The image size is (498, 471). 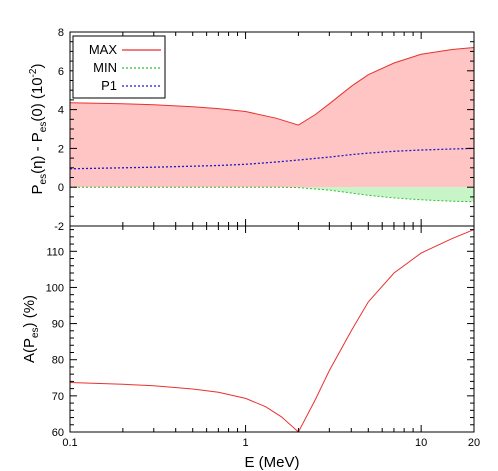 I want to click on y-tick-label: -2, so click(x=59, y=227).